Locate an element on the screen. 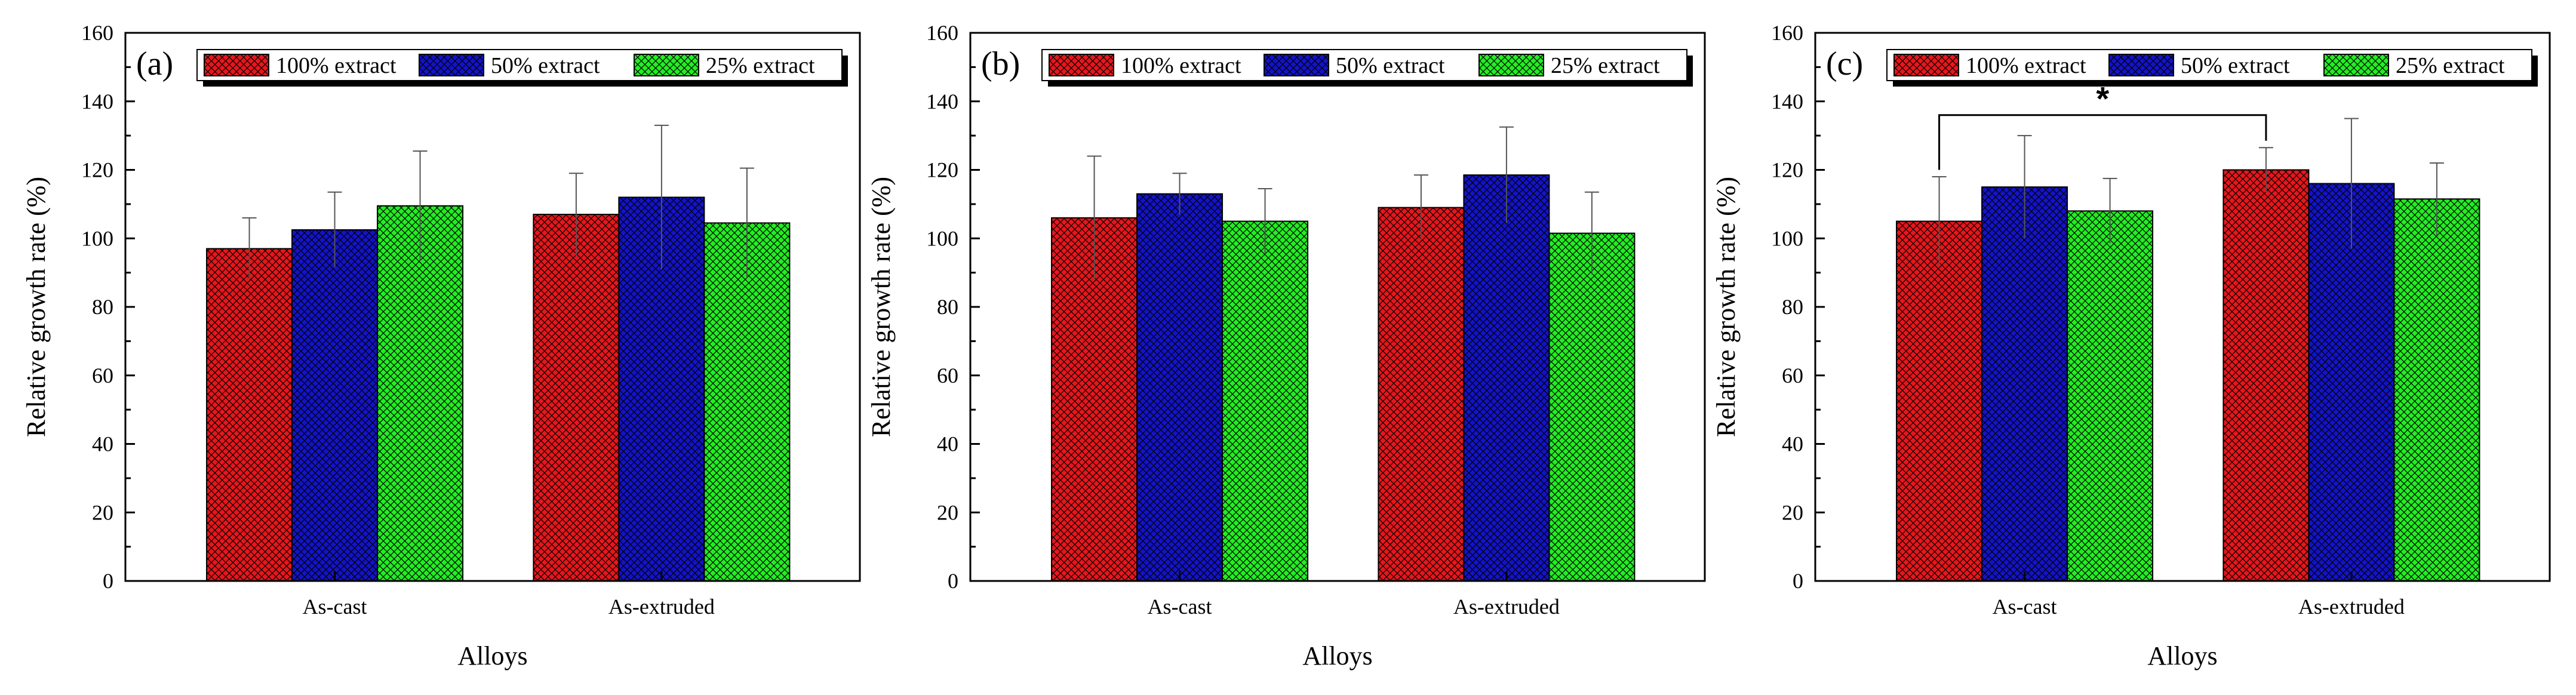 The width and height of the screenshot is (2576, 695). panel-label: (a) is located at coordinates (154, 63).